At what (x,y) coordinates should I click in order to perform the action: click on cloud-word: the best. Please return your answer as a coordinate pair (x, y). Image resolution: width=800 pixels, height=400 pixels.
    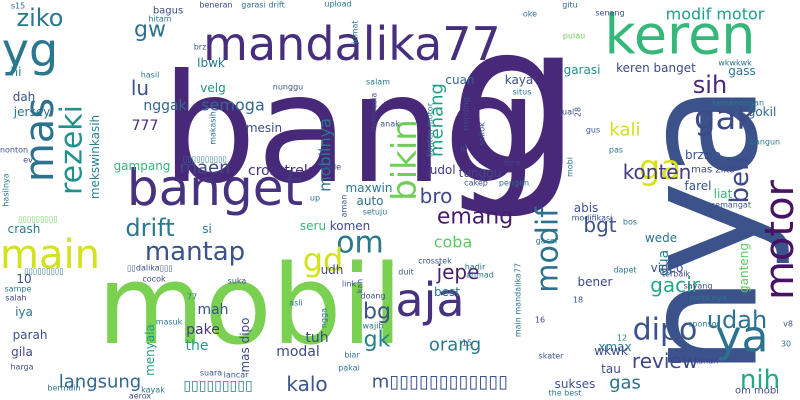
    Looking at the image, I should click on (565, 393).